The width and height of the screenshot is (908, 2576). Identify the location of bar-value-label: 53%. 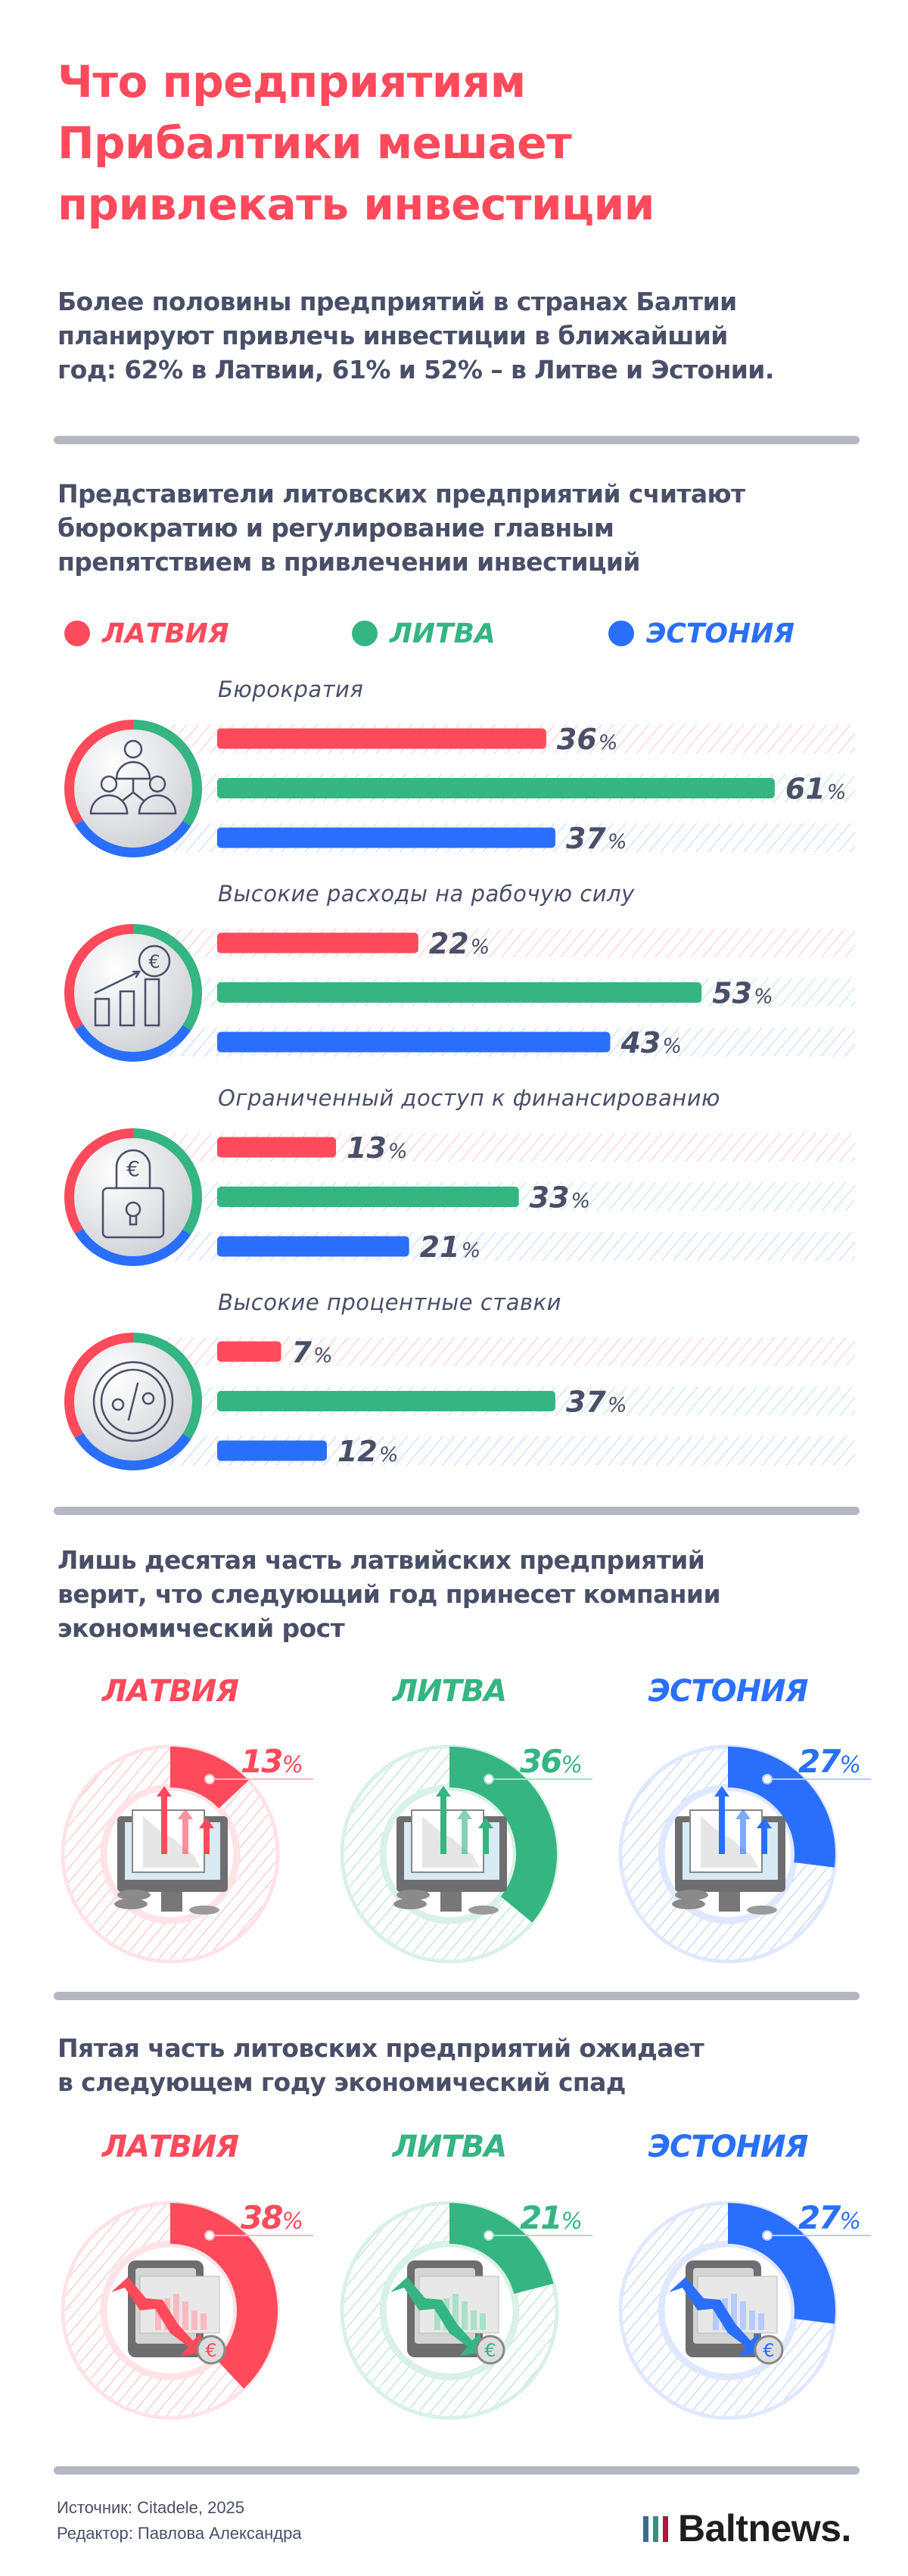
(743, 994).